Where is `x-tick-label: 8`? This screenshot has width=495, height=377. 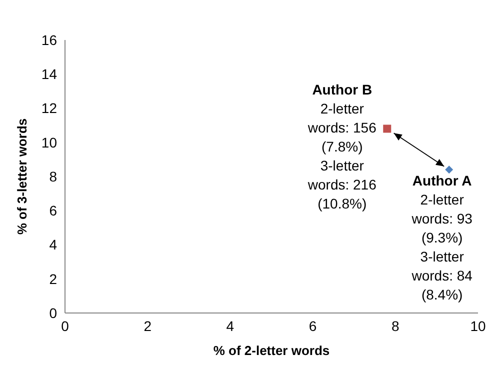 x-tick-label: 8 is located at coordinates (396, 326).